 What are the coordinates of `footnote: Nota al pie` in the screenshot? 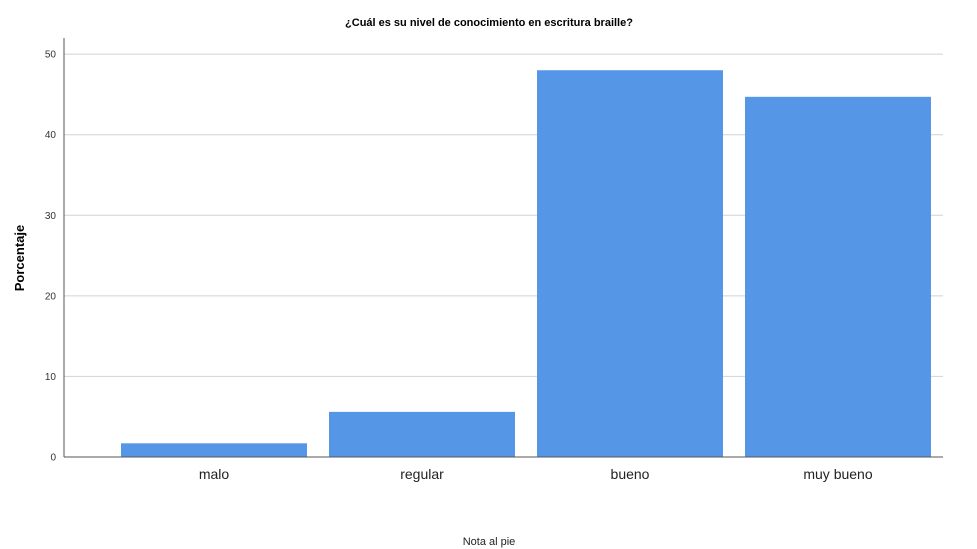 It's located at (489, 542).